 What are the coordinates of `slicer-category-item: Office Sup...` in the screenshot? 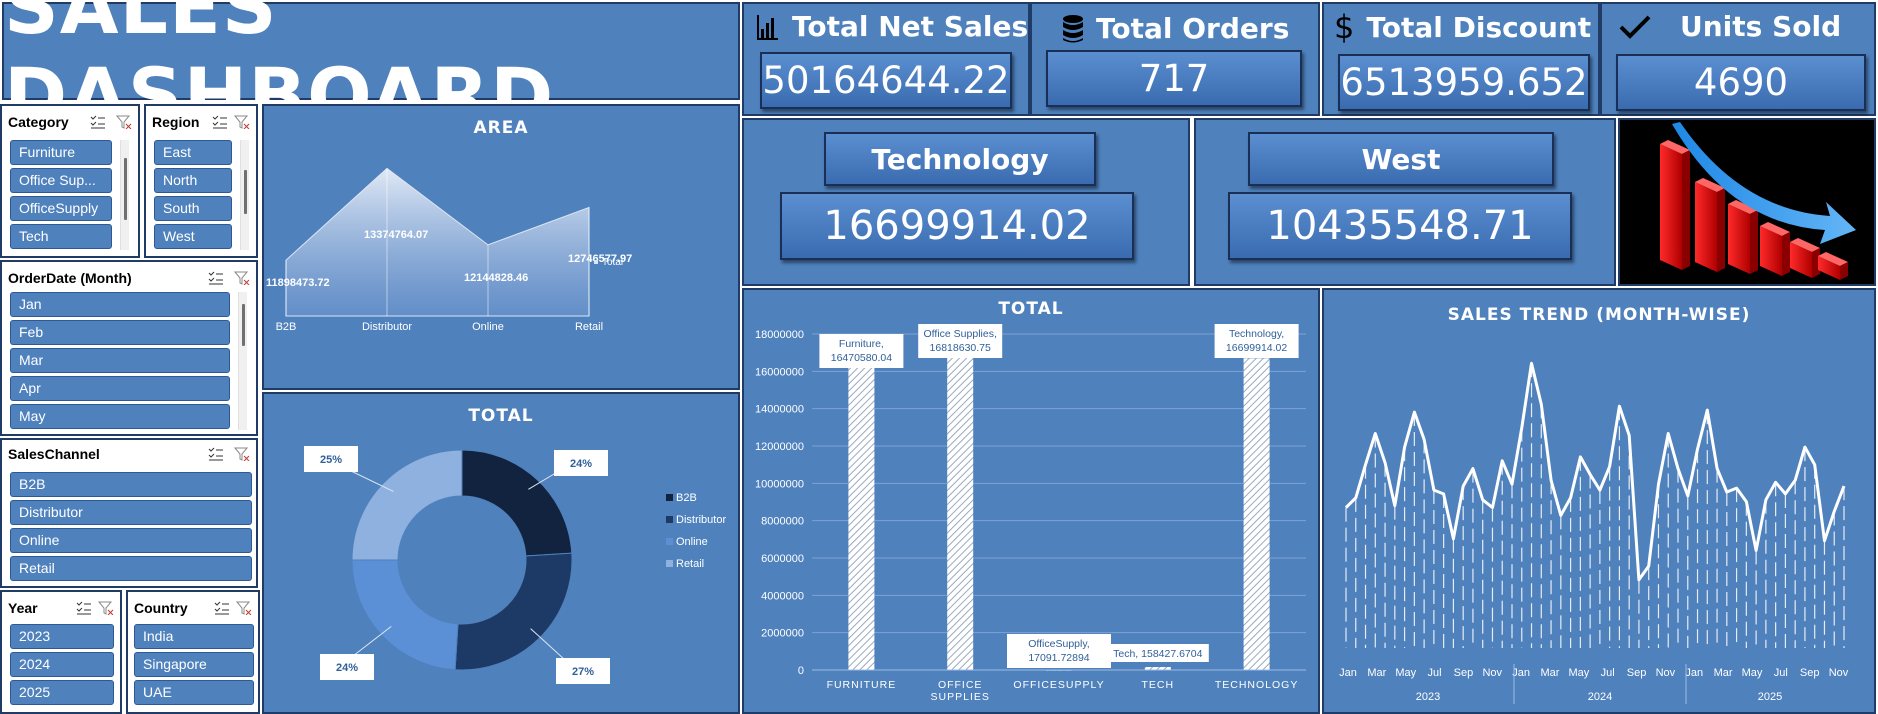 It's located at (61, 180).